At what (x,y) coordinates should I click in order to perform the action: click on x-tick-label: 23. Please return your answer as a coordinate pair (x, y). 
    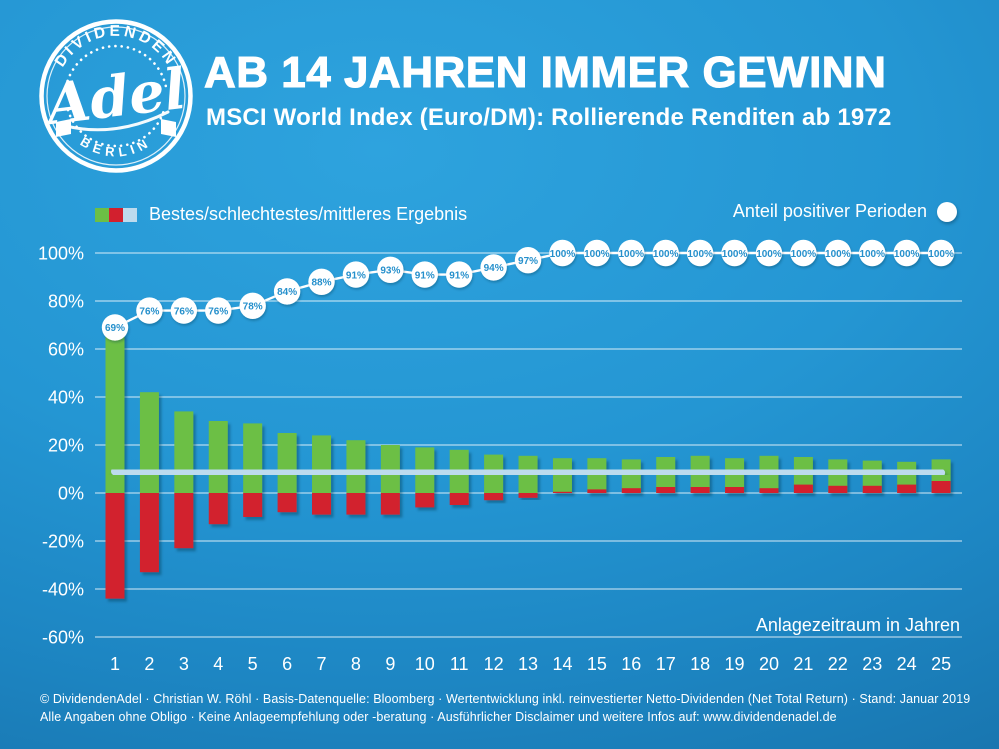
    Looking at the image, I should click on (872, 664).